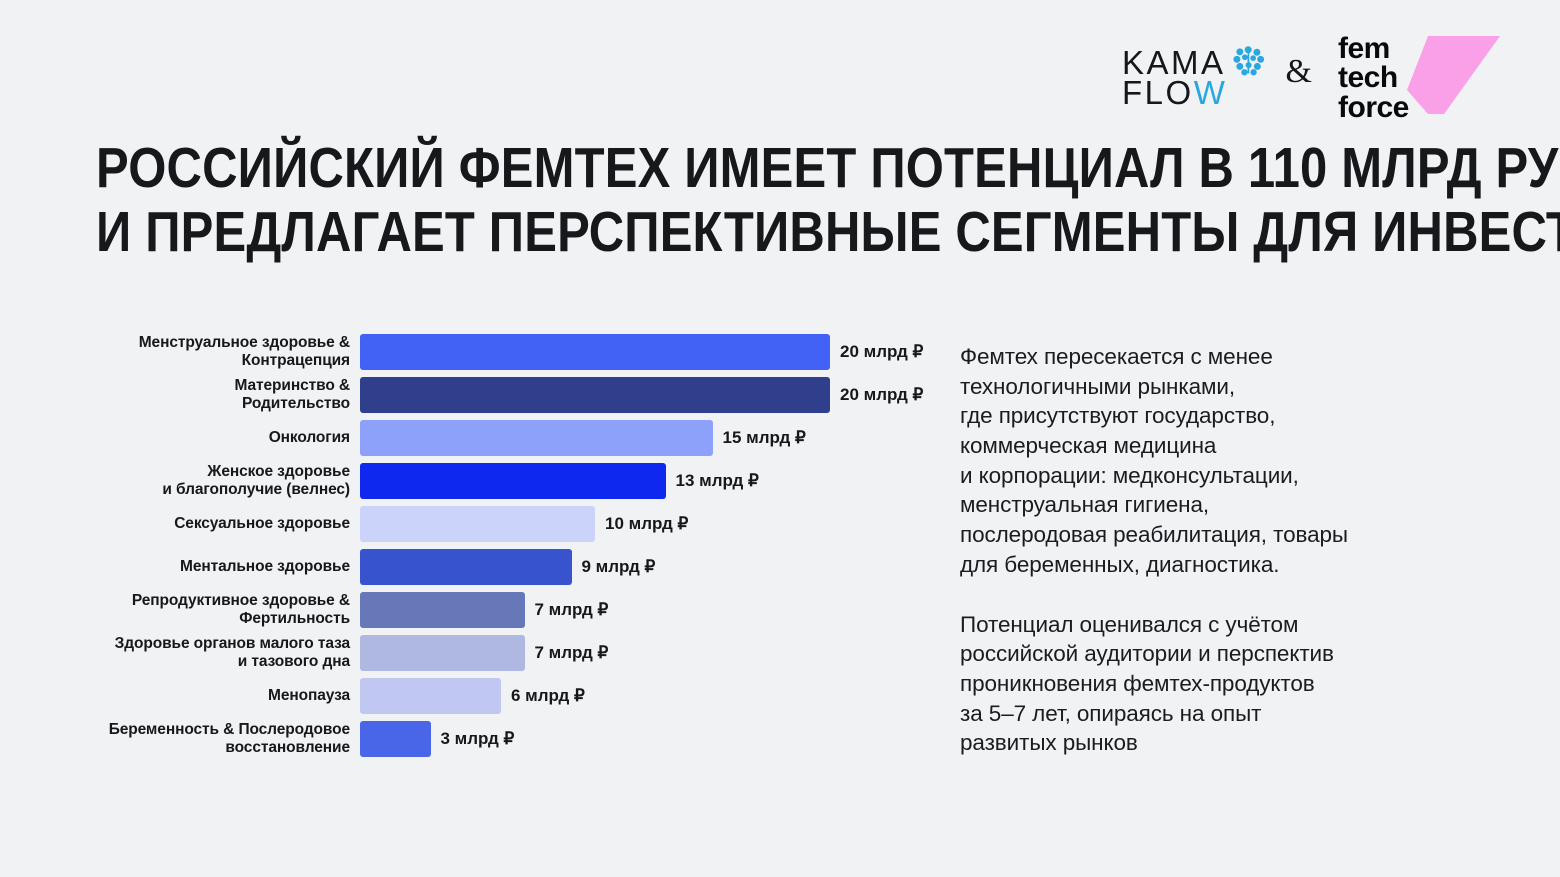 The height and width of the screenshot is (877, 1560). I want to click on bar-track: 9 млрд ₽, so click(648, 567).